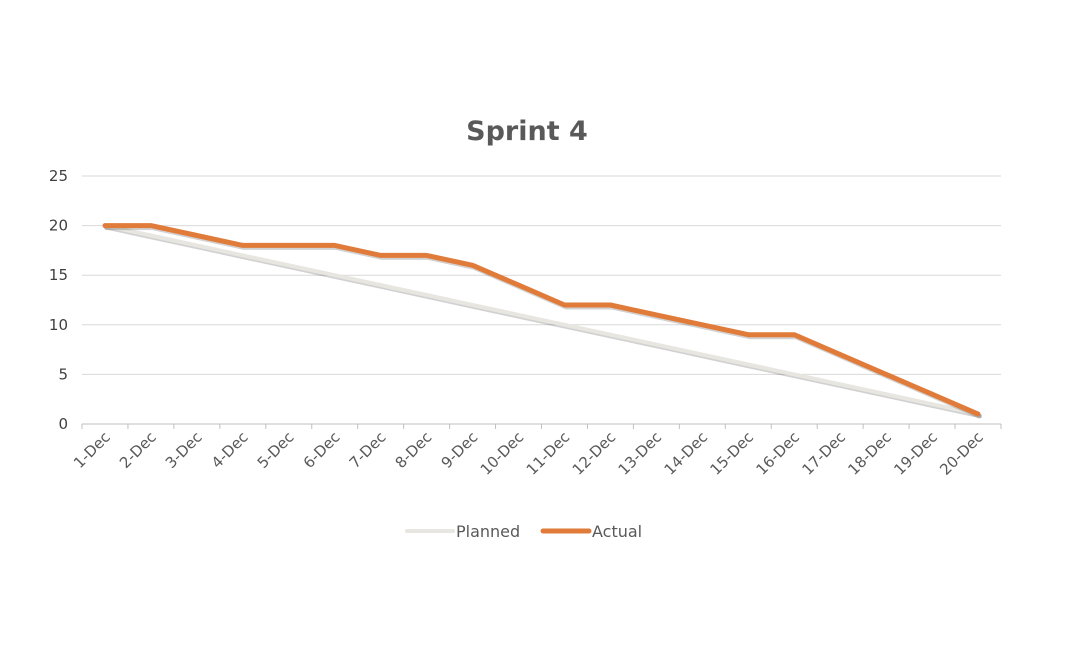 The width and height of the screenshot is (1088, 652). What do you see at coordinates (63, 424) in the screenshot?
I see `y-tick-label: 0` at bounding box center [63, 424].